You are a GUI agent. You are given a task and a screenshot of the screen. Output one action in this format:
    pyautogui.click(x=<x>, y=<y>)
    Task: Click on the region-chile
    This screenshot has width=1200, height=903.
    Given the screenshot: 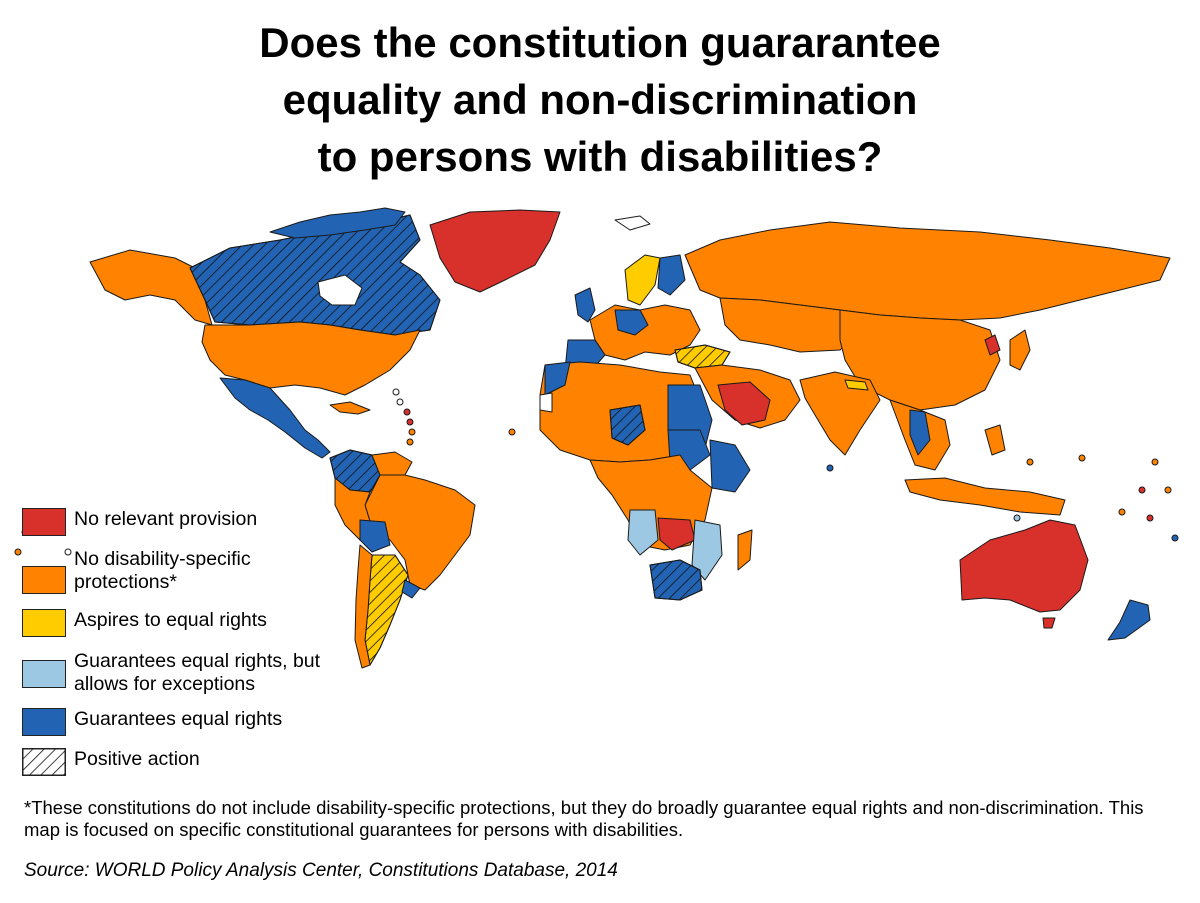 What is the action you would take?
    pyautogui.click(x=363, y=606)
    